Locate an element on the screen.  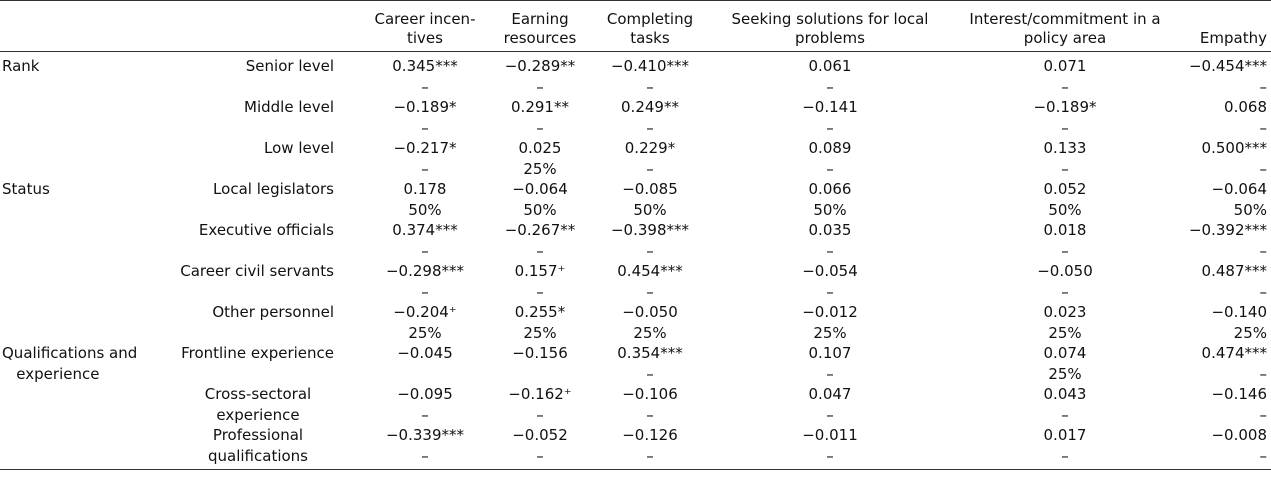
table-cell: 0.354*** – is located at coordinates (650, 363).